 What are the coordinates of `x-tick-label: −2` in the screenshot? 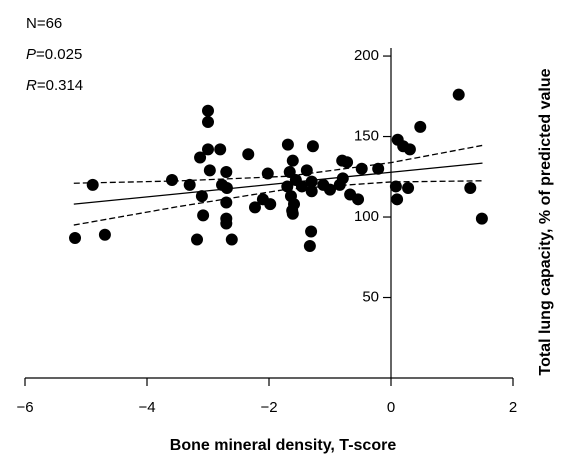 It's located at (268, 407).